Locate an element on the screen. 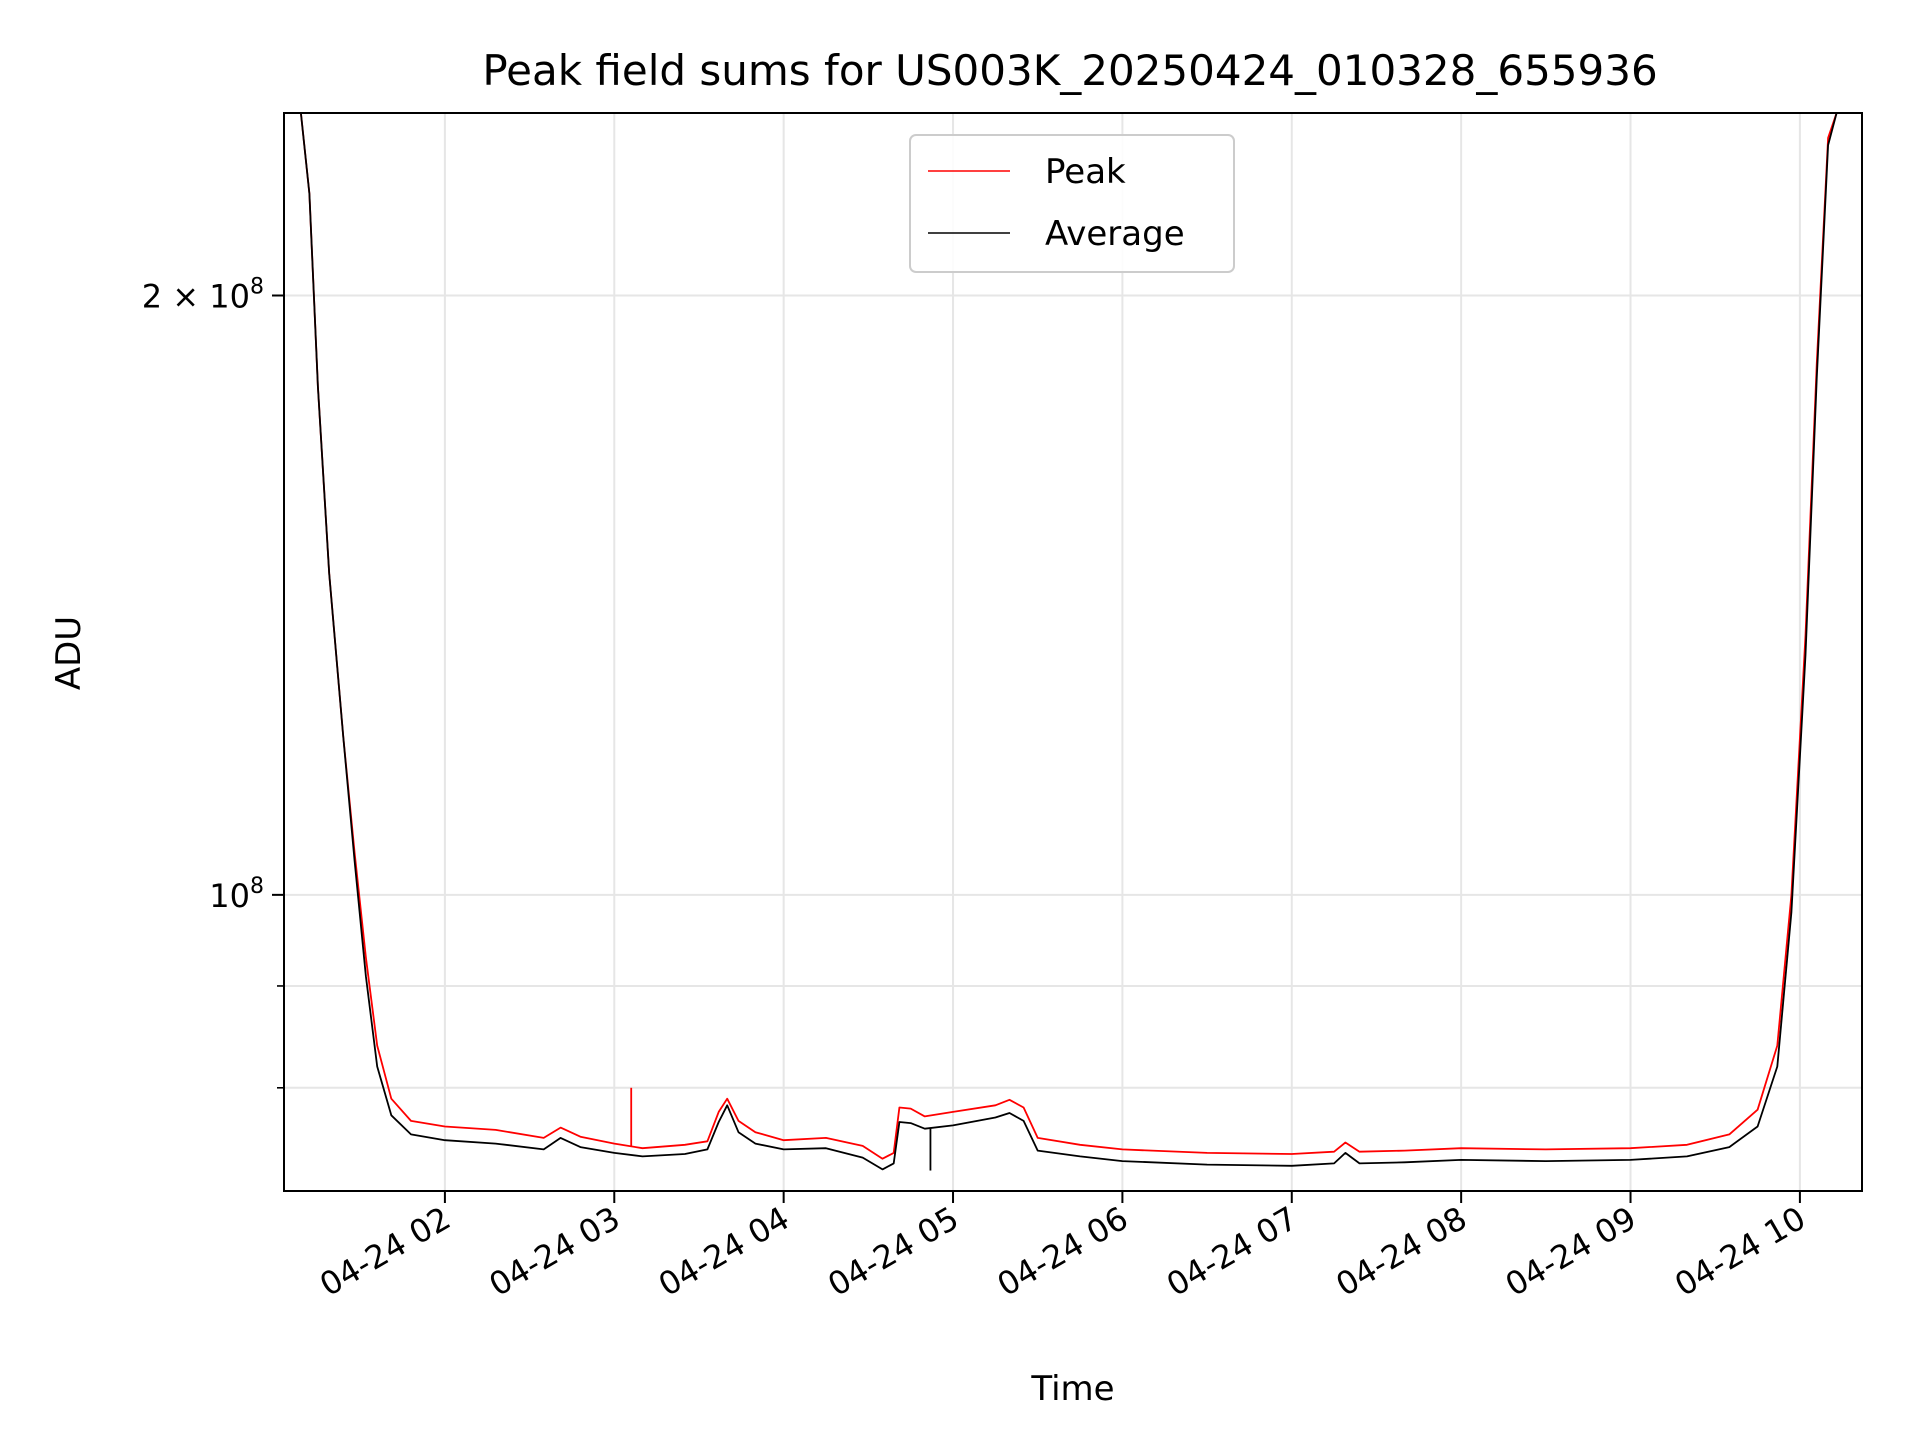 This screenshot has height=1445, width=1920. legend-box is located at coordinates (1072, 203).